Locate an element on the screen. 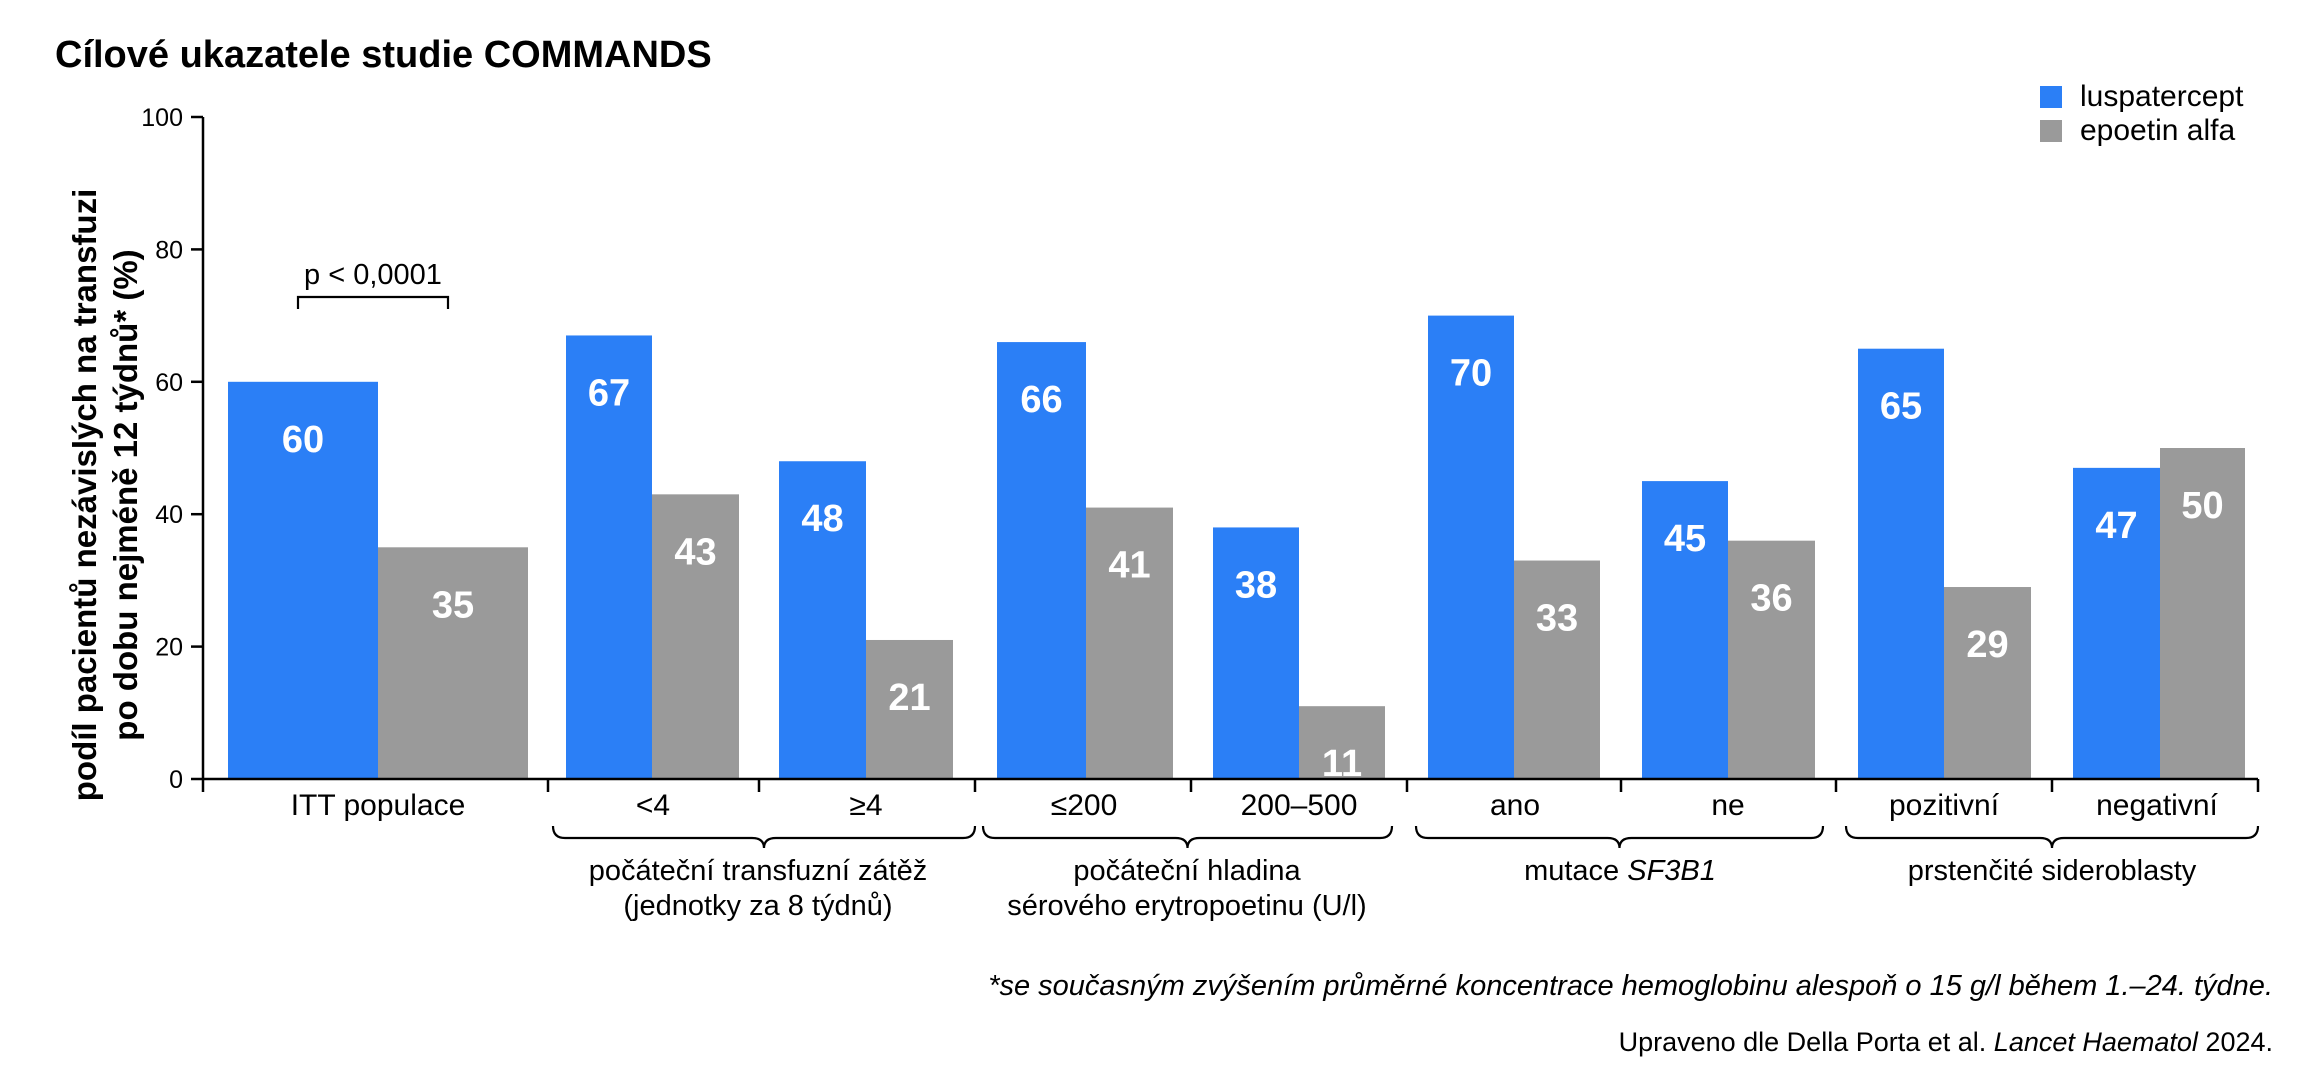 The width and height of the screenshot is (2315, 1085). y-tick-label-40: 40 is located at coordinates (169, 515).